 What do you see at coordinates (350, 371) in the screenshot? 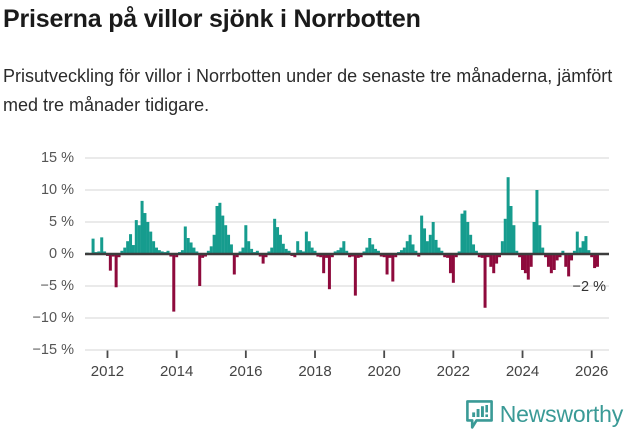
I see `x-axis-labels: 2012 2014 2016 2018 2020 2022 2024 2026` at bounding box center [350, 371].